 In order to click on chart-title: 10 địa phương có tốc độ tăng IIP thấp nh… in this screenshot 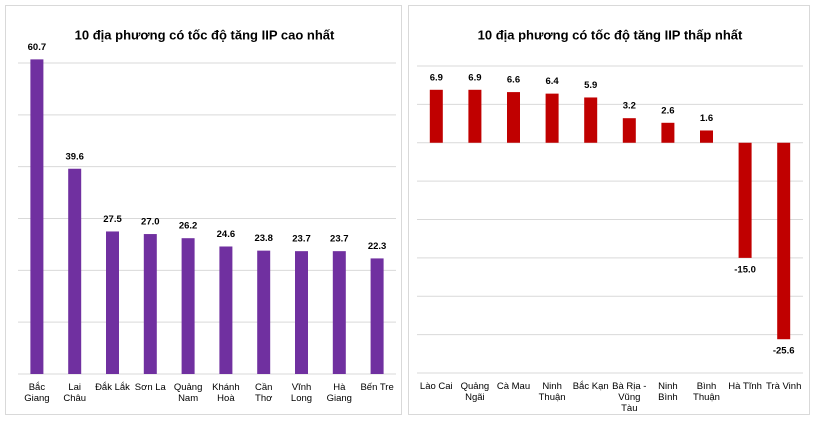, I will do `click(610, 34)`.